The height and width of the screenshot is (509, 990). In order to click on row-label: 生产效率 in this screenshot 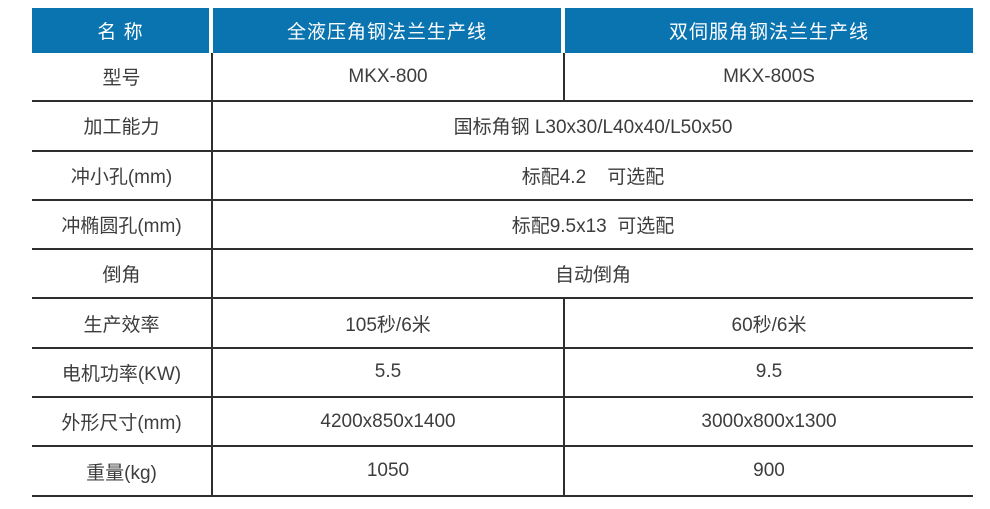, I will do `click(122, 323)`.